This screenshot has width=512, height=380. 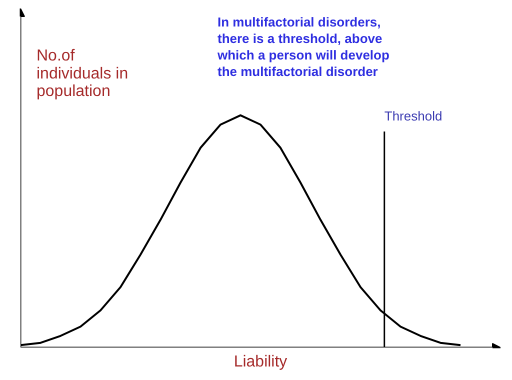 I want to click on annotation: Threshold, so click(x=413, y=116).